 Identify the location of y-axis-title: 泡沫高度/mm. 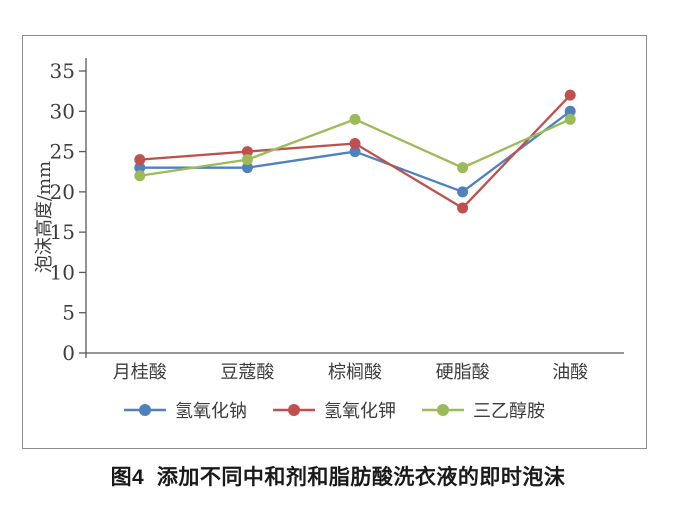
(44, 217).